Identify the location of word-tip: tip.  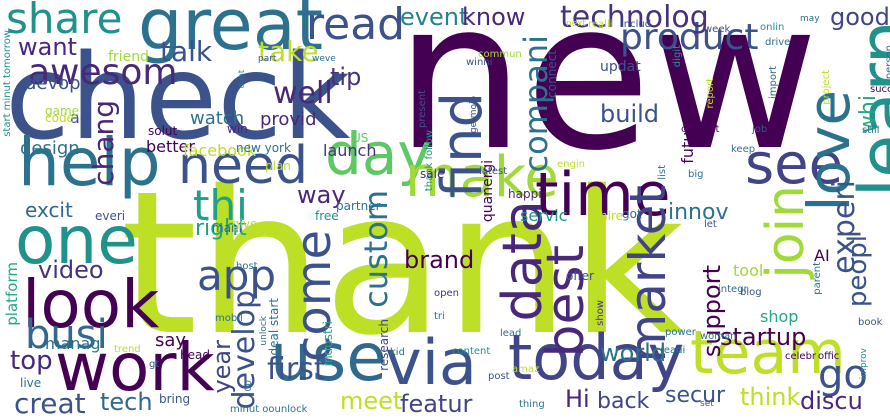
(346, 77).